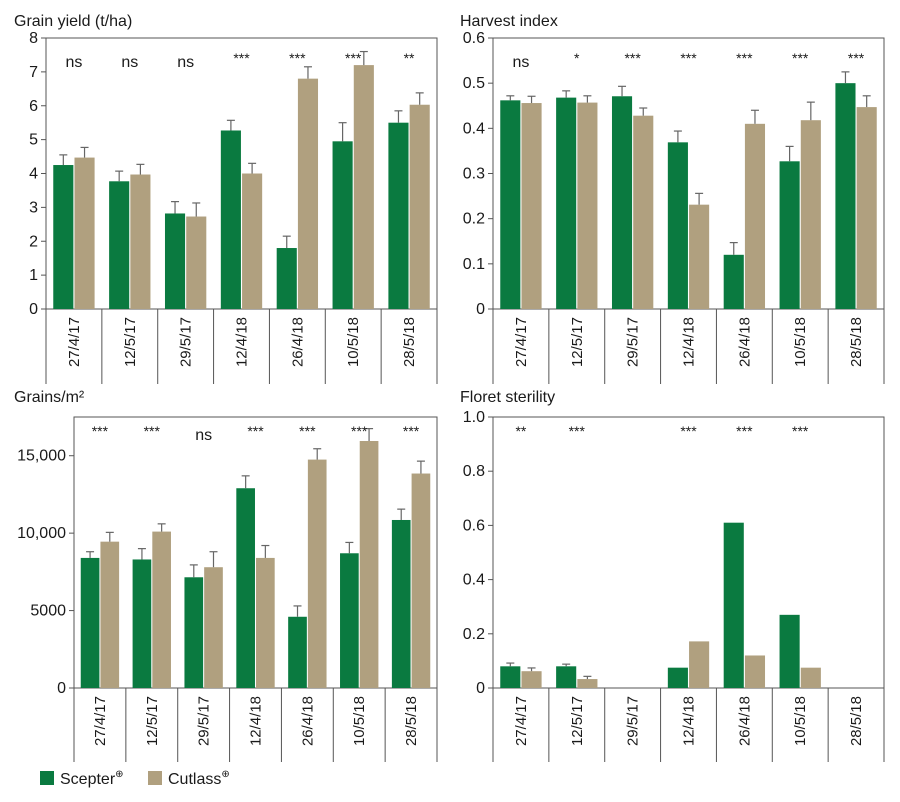 The width and height of the screenshot is (900, 802). Describe the element at coordinates (73, 21) in the screenshot. I see `panel-title-grain-yield: Grain yield (t/ha)` at that location.